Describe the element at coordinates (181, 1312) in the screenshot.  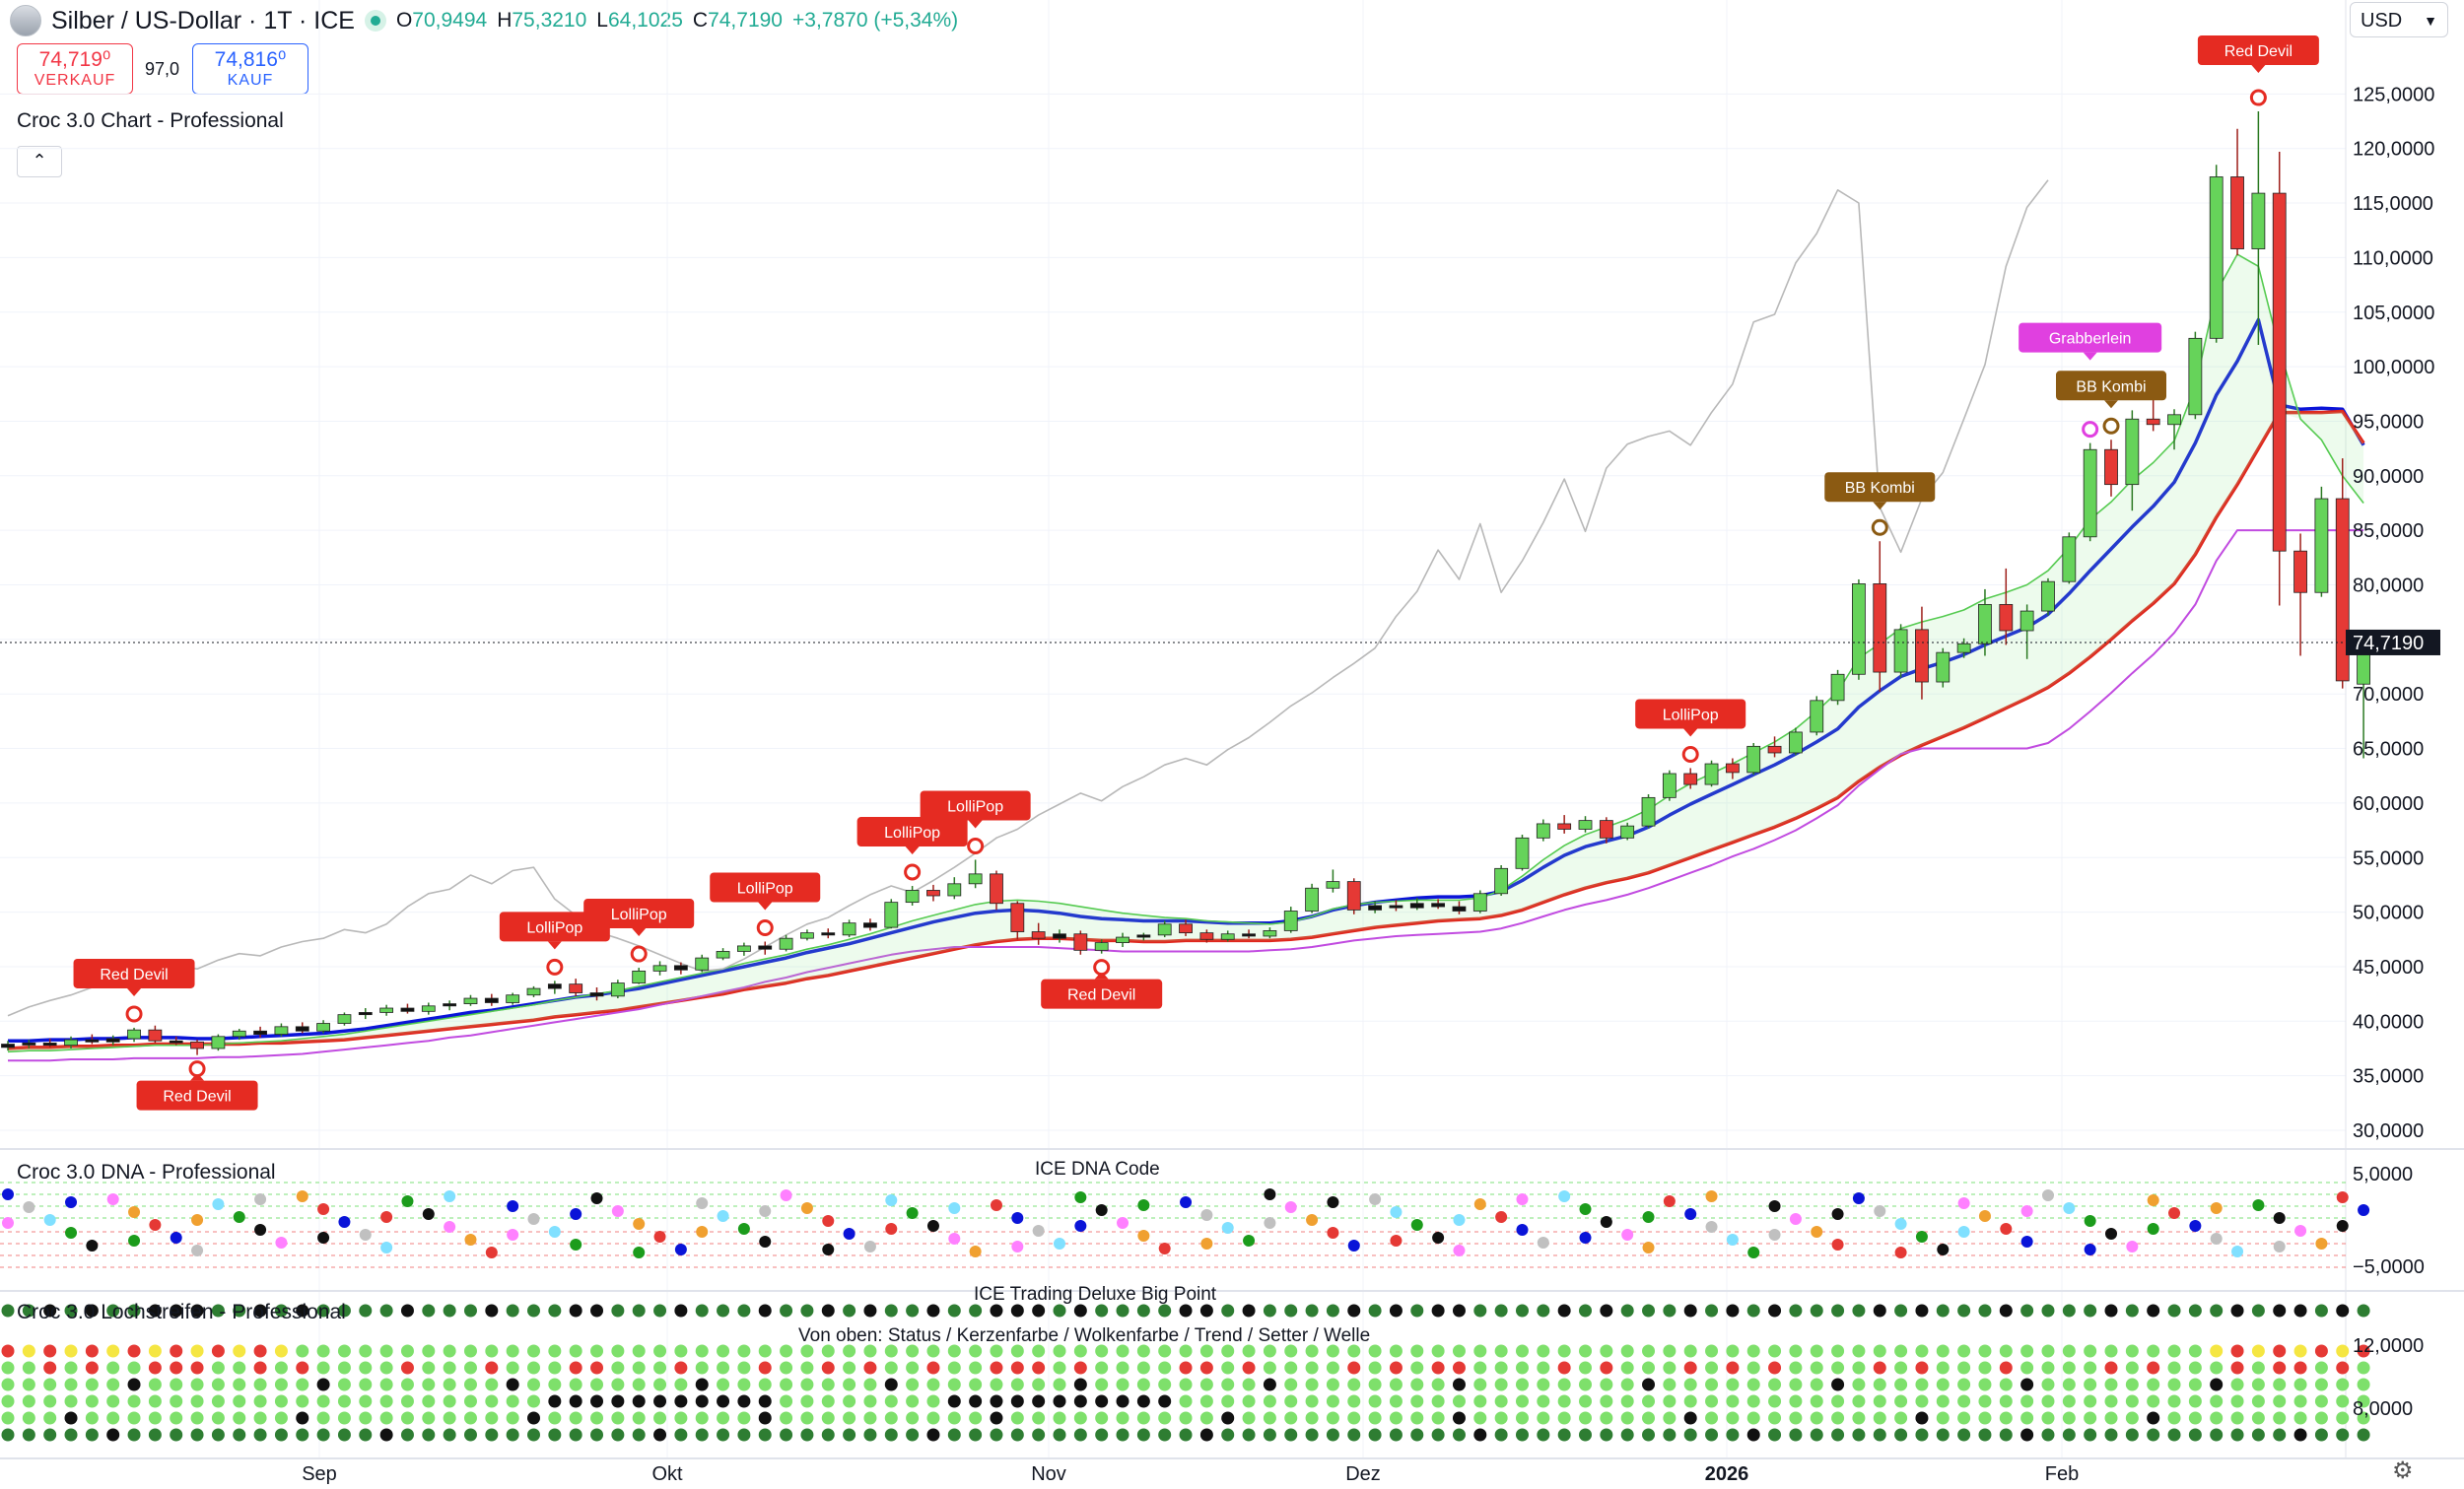
I see `lochstreifen-indicator-title: Croc 3.0 Lochstreifen - Professional` at that location.